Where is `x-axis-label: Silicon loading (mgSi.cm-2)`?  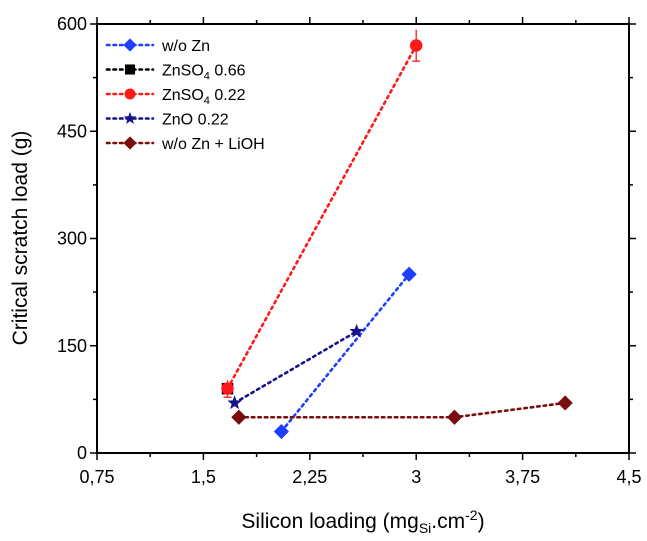 x-axis-label: Silicon loading (mgSi.cm-2) is located at coordinates (362, 521).